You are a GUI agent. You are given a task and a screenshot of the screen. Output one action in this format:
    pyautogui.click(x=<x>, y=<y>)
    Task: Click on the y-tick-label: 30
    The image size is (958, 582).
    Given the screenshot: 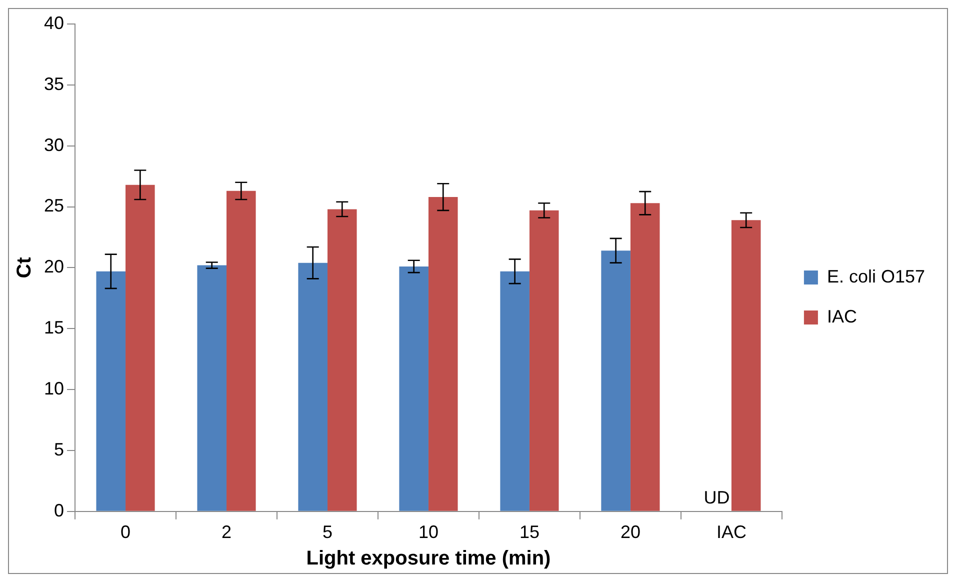 What is the action you would take?
    pyautogui.click(x=54, y=144)
    